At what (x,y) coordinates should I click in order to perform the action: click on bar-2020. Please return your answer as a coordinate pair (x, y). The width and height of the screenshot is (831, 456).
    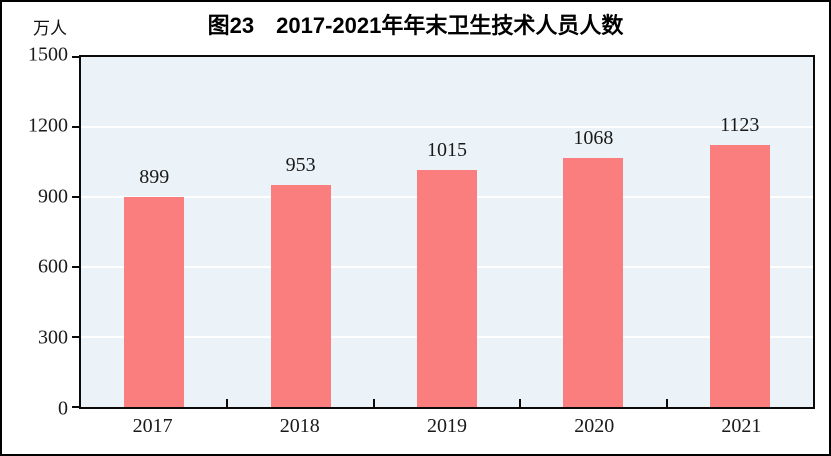
    Looking at the image, I should click on (593, 282).